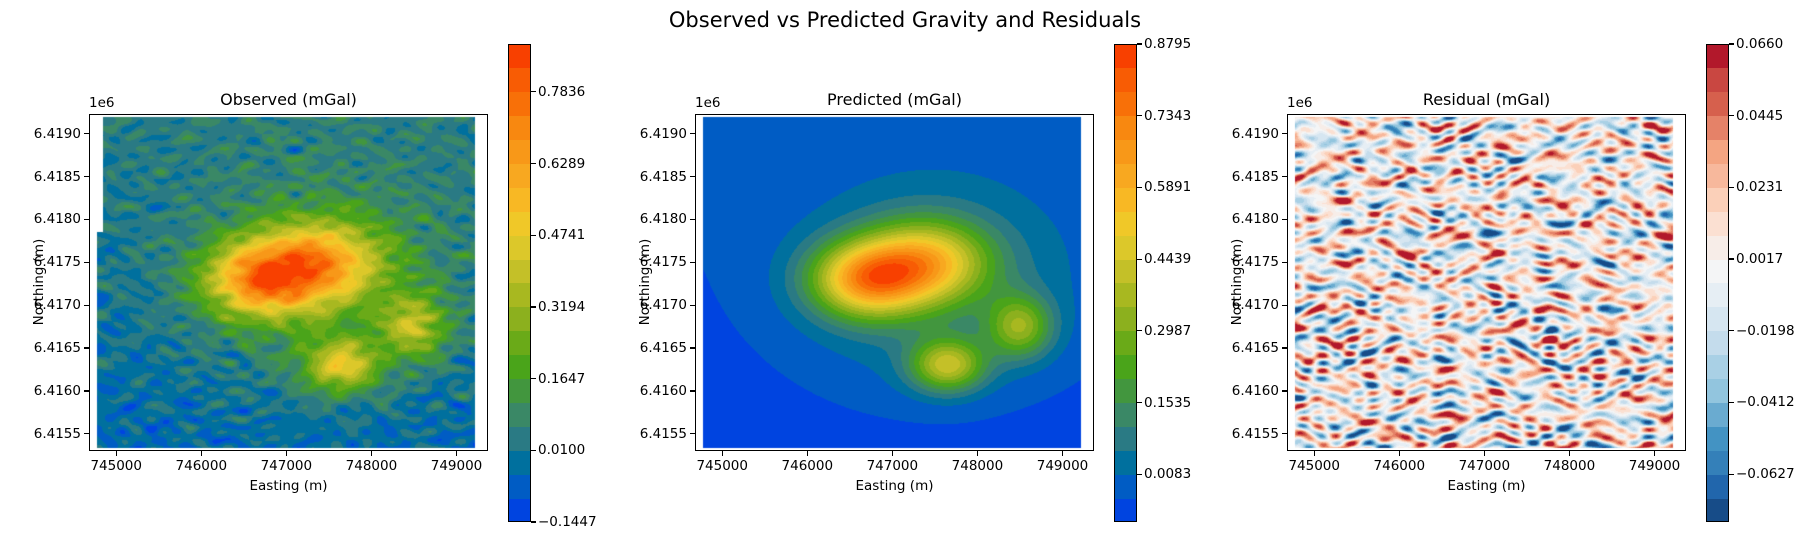  What do you see at coordinates (562, 306) in the screenshot?
I see `colorbar-tick-label: 0.3194` at bounding box center [562, 306].